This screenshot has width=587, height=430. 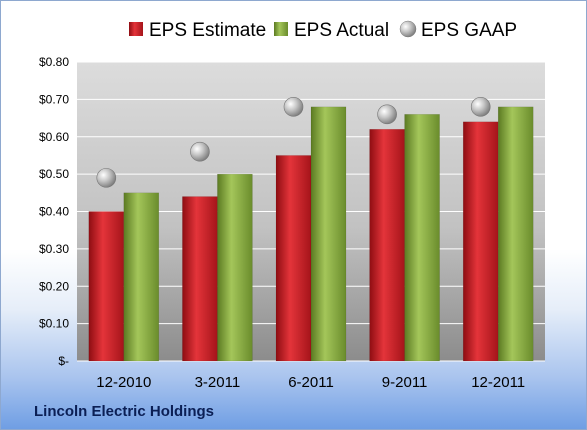 What do you see at coordinates (405, 382) in the screenshot?
I see `x-tick-label: 9-2011` at bounding box center [405, 382].